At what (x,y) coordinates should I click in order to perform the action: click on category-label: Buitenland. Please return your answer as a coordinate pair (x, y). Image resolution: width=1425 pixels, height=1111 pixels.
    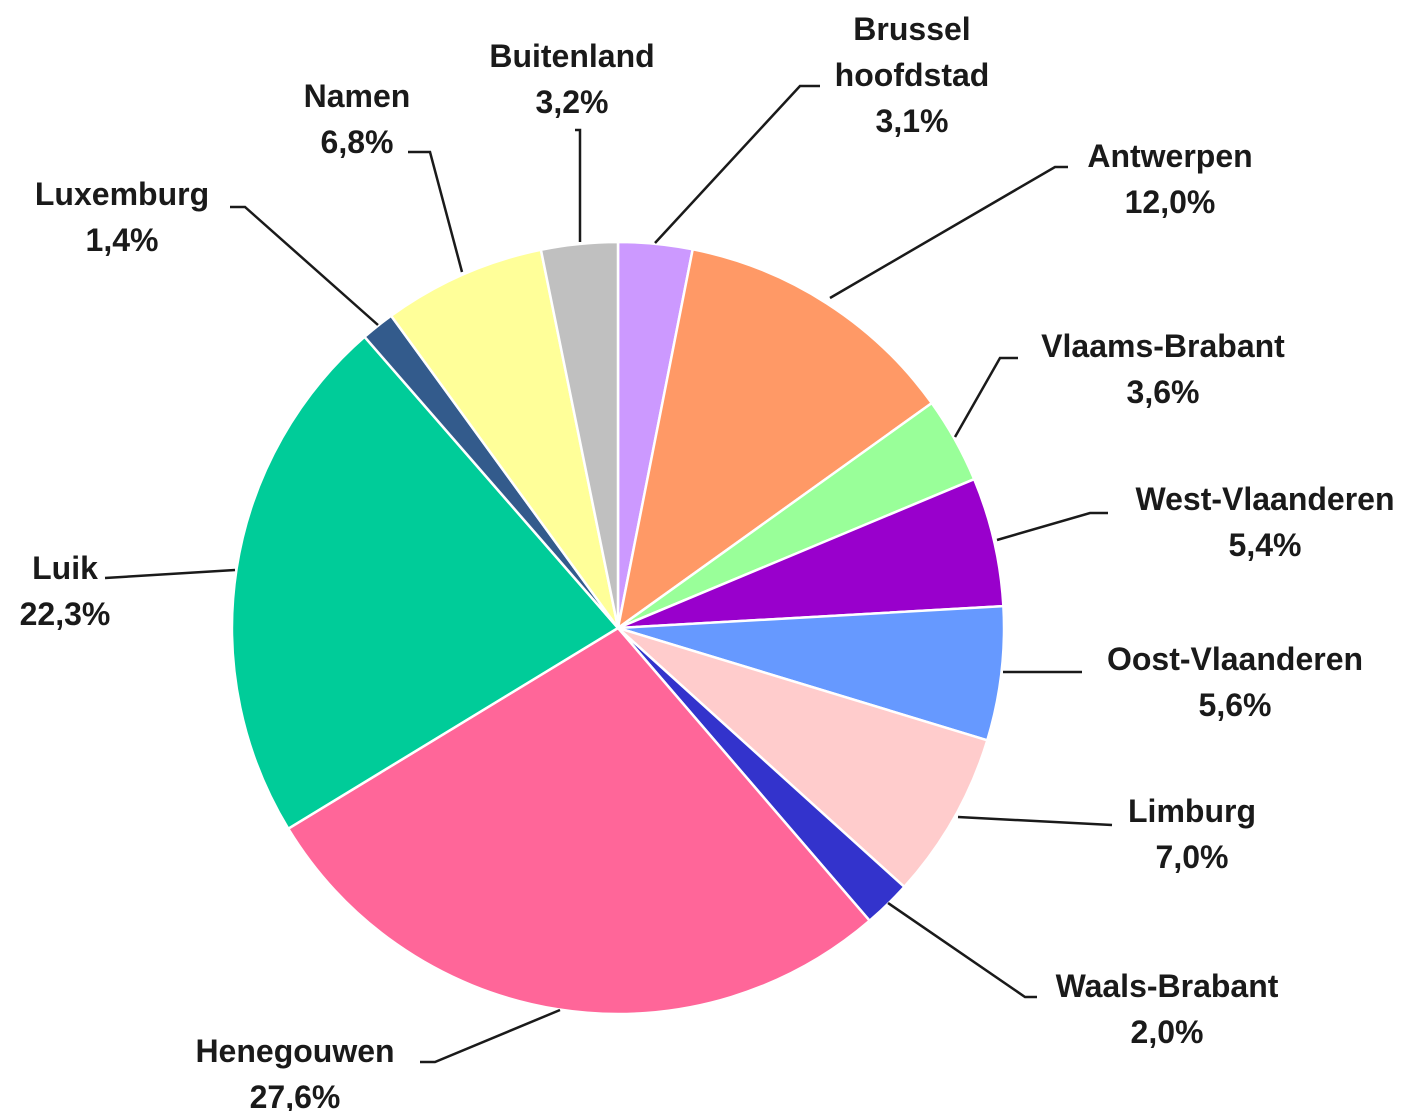
    Looking at the image, I should click on (571, 56).